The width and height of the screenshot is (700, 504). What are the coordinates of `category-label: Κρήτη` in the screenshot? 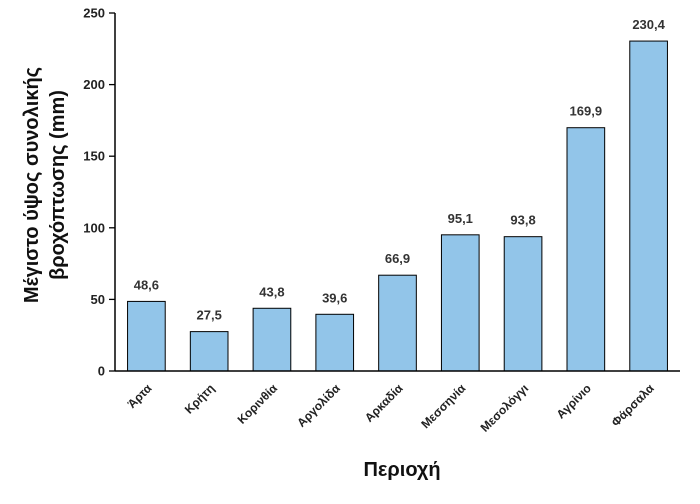 It's located at (199, 398).